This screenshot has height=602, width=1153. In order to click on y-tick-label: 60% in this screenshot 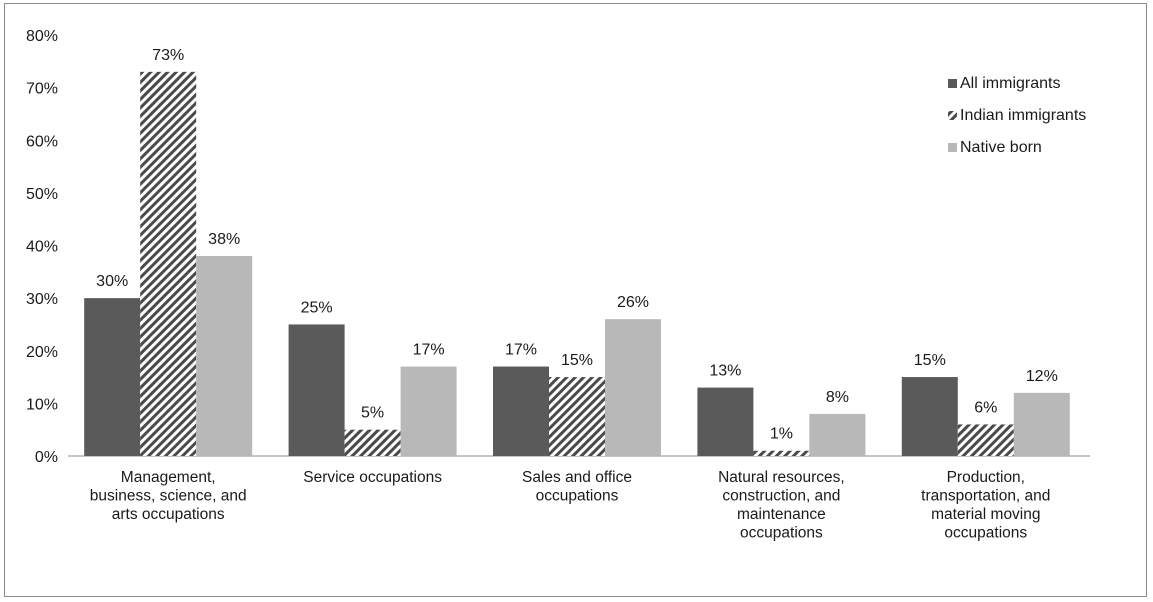, I will do `click(42, 141)`.